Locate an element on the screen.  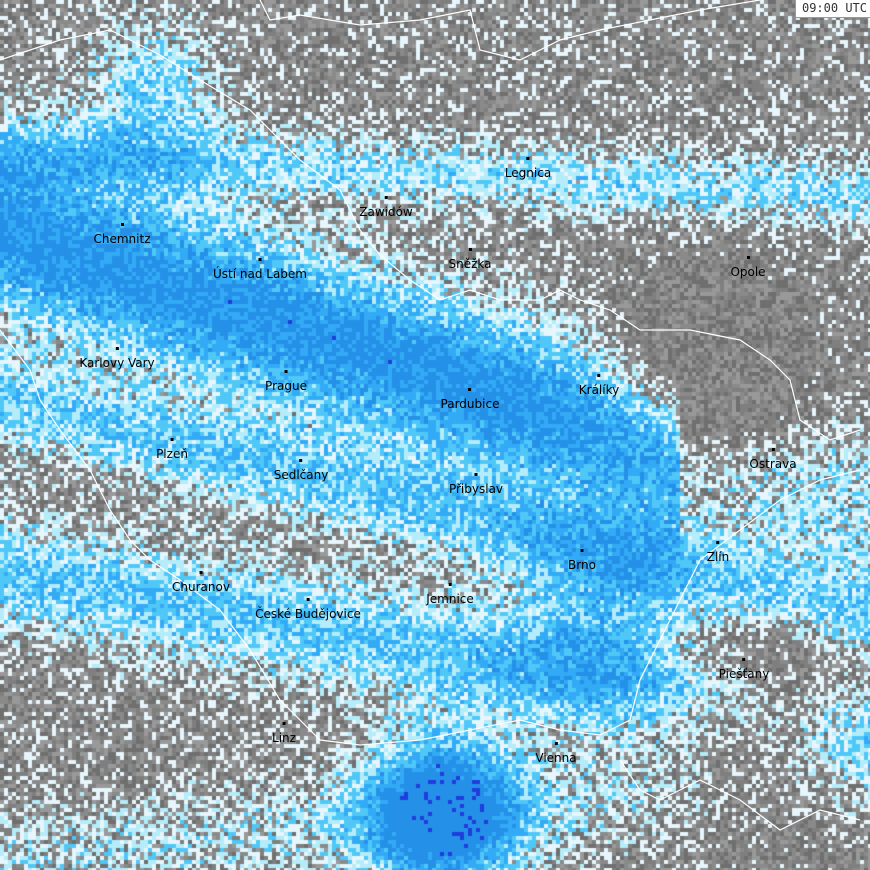
timestamp-label: 09:00 UTC is located at coordinates (832, 9).